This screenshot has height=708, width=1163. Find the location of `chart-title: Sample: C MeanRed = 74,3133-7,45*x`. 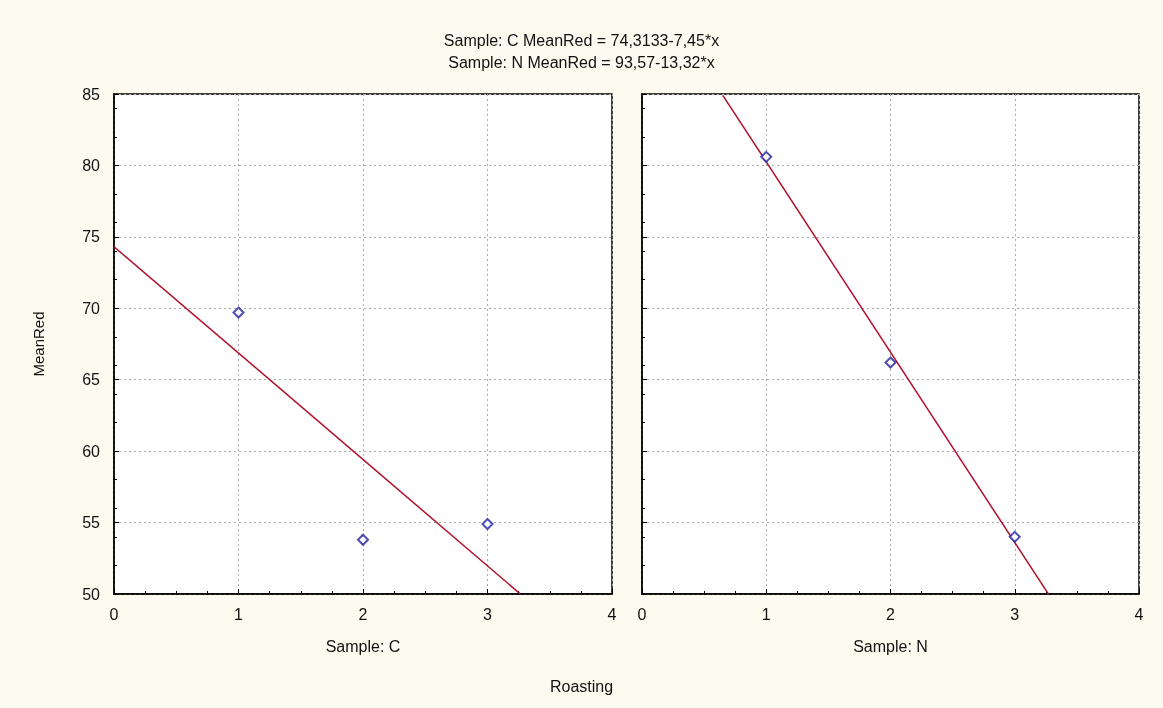

chart-title: Sample: C MeanRed = 74,3133-7,45*x is located at coordinates (581, 41).